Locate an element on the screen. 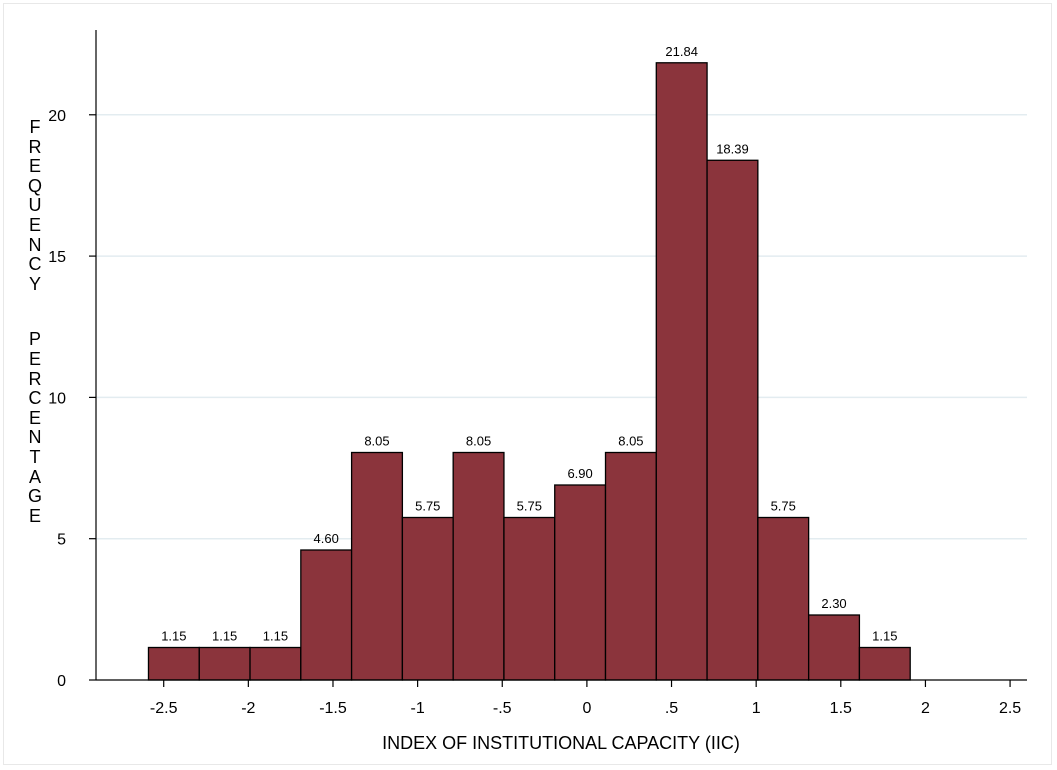 This screenshot has height=770, width=1057. y-axis-ticks: 0 5 10 15 20 is located at coordinates (72, 399).